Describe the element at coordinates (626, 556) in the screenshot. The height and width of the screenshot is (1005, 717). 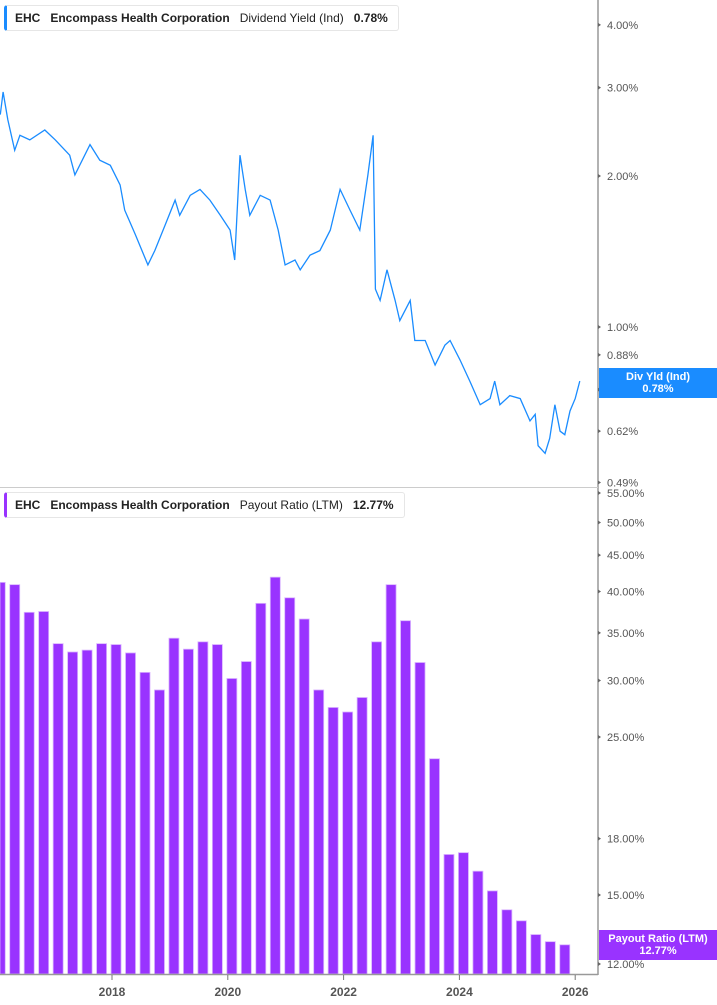
I see `y-tick-label: 45.00%` at that location.